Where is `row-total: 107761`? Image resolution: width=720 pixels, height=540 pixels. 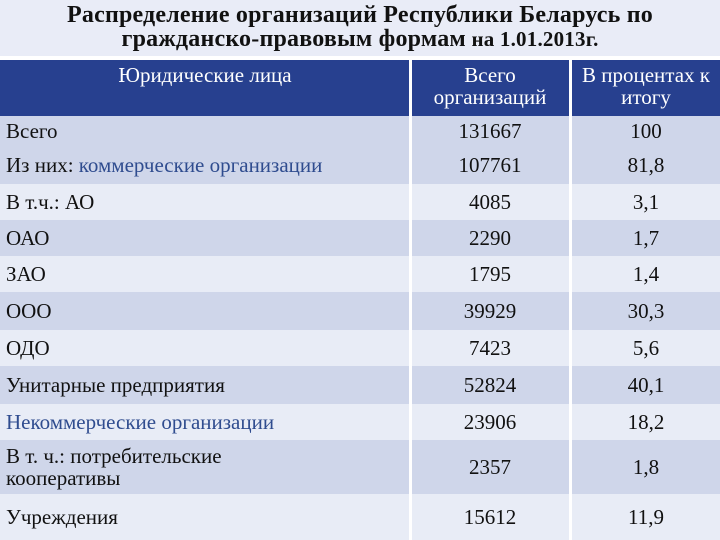 row-total: 107761 is located at coordinates (490, 164).